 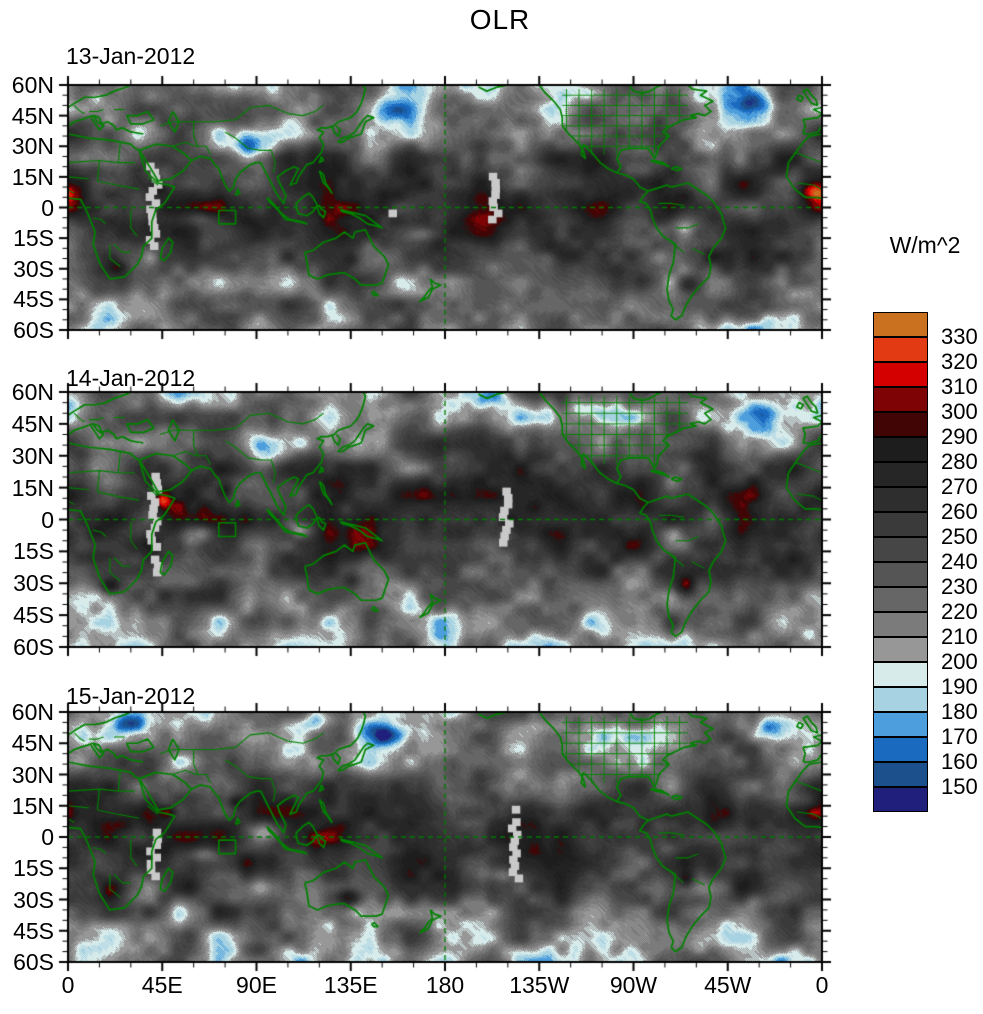 What do you see at coordinates (959, 536) in the screenshot?
I see `colorbar-tick-label: 250` at bounding box center [959, 536].